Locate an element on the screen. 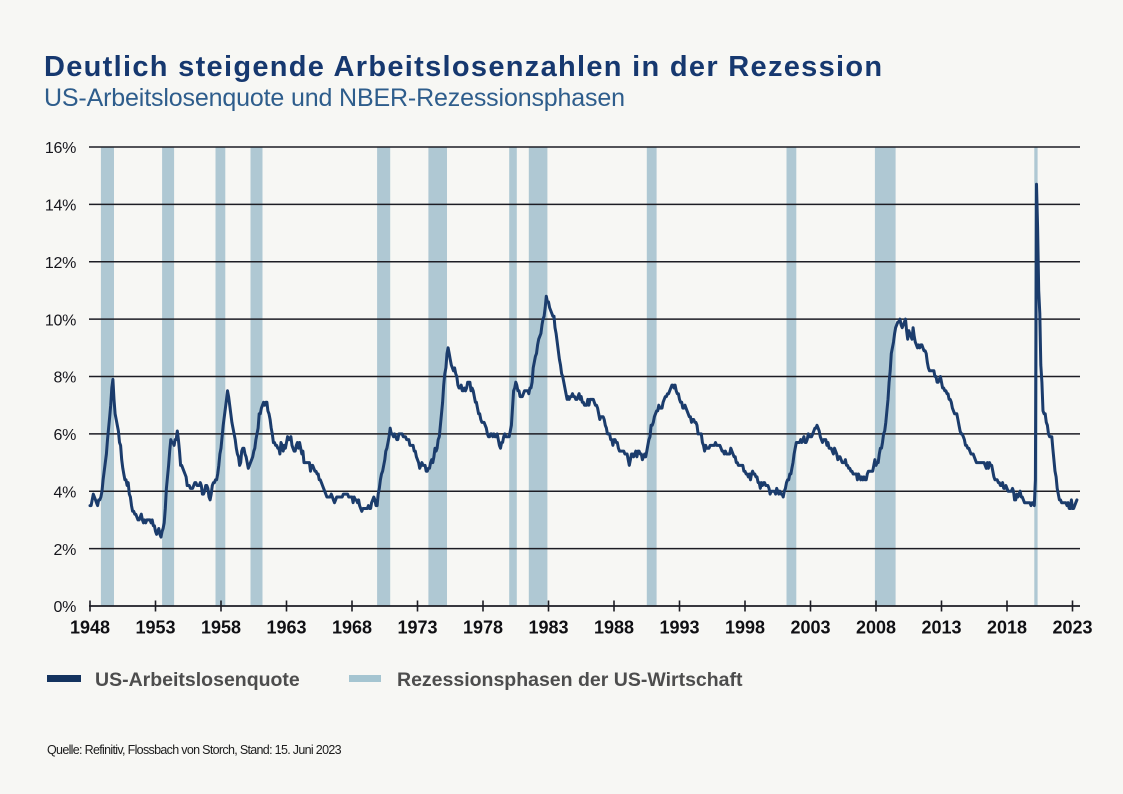 The width and height of the screenshot is (1123, 794). svg-text: 0% is located at coordinates (64, 607).